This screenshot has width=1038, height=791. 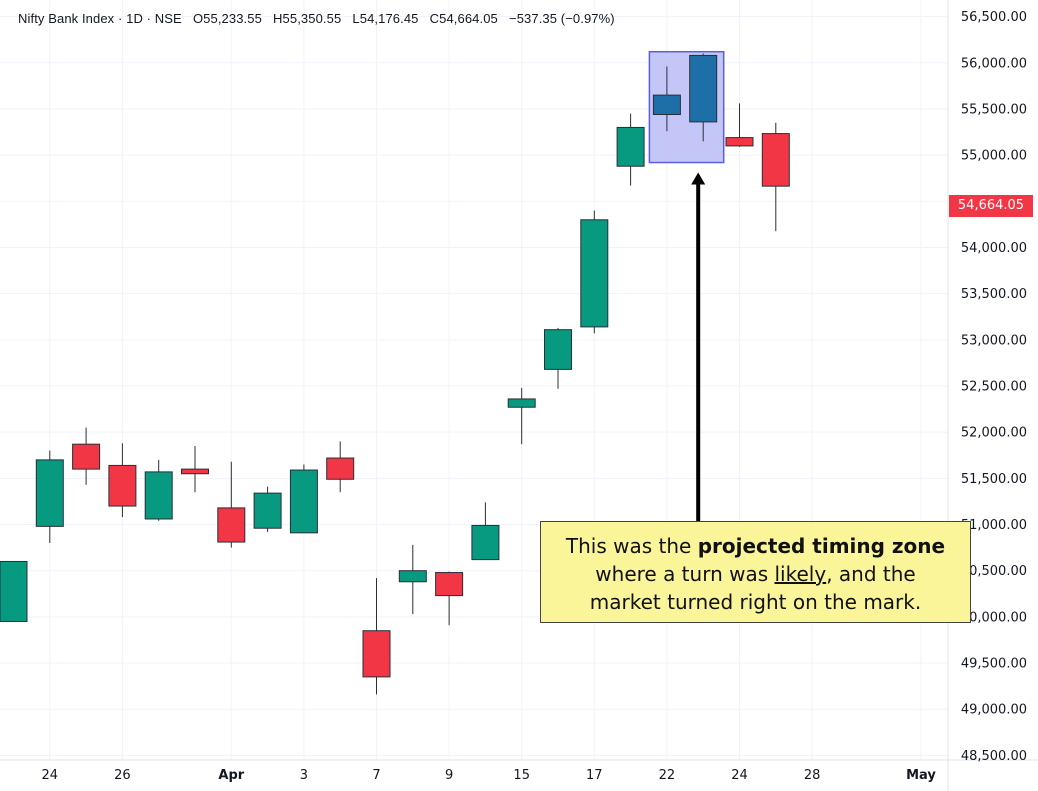 What do you see at coordinates (449, 775) in the screenshot?
I see `x-tick-label: 9` at bounding box center [449, 775].